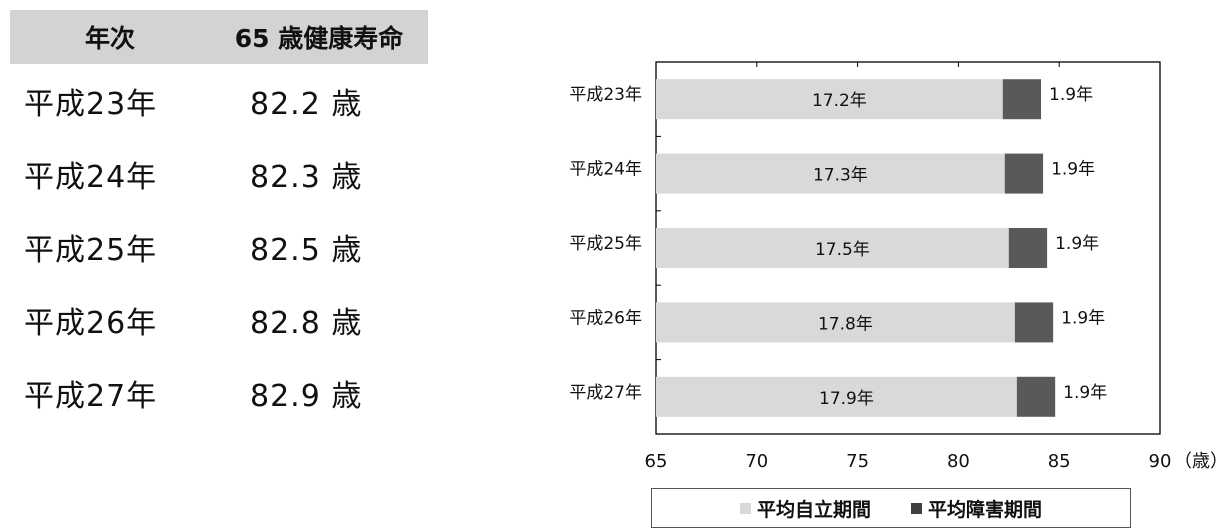 The width and height of the screenshot is (1227, 530). I want to click on x-axis-unit: （歳）, so click(1200, 461).